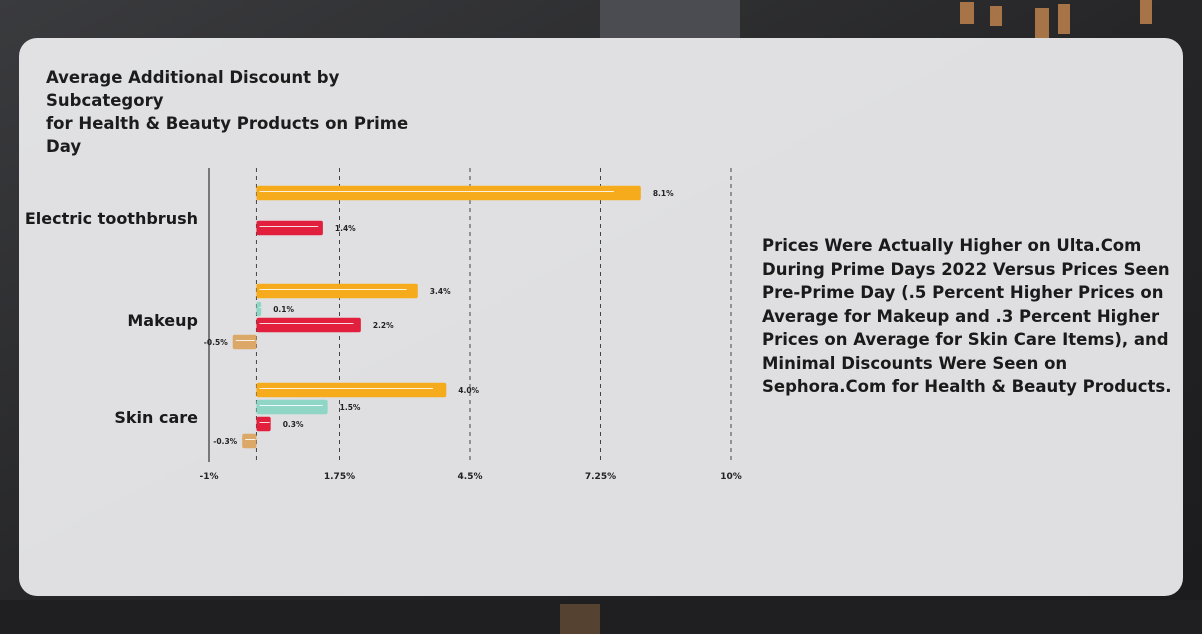  I want to click on data-label: 3.4%, so click(440, 291).